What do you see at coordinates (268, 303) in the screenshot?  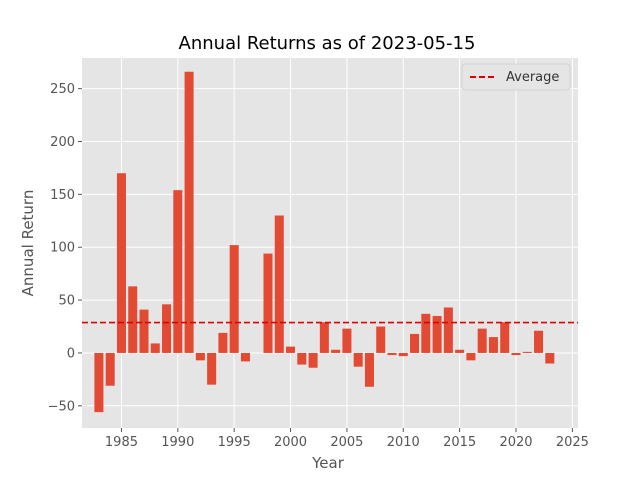 I see `bar-1998` at bounding box center [268, 303].